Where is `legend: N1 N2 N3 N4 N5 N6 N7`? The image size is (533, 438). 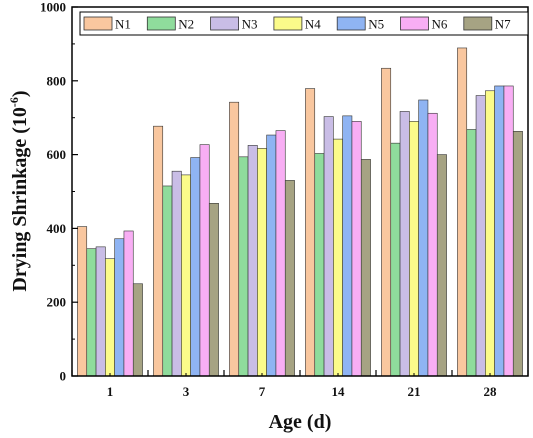
legend: N1 N2 N3 N4 N5 N6 N7 is located at coordinates (304, 23).